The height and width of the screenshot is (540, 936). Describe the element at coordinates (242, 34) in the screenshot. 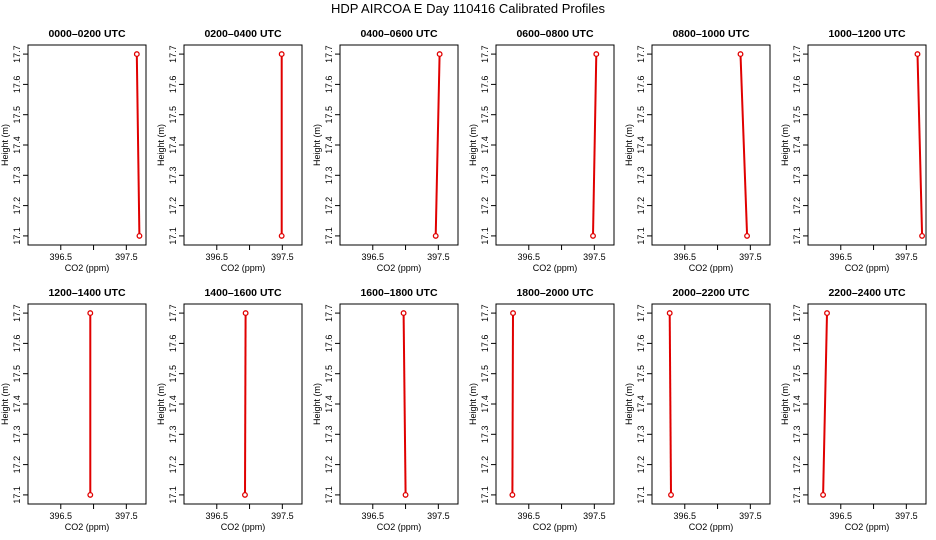

I see `panel-title: 0200–0400 UTC` at that location.